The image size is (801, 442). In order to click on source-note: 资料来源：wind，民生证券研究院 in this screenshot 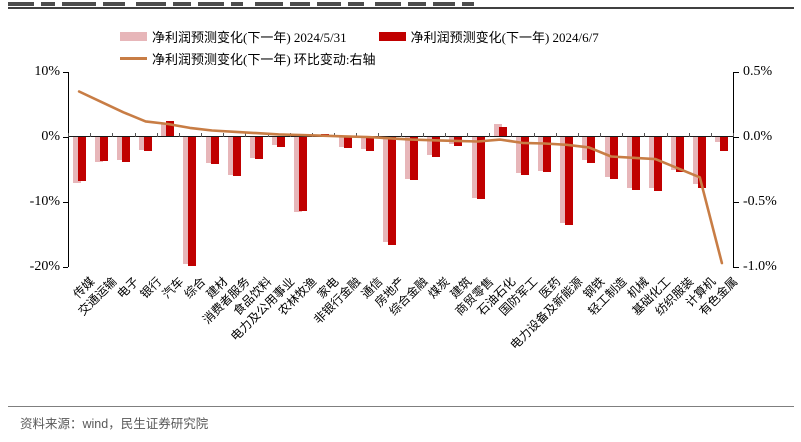, I will do `click(114, 424)`.